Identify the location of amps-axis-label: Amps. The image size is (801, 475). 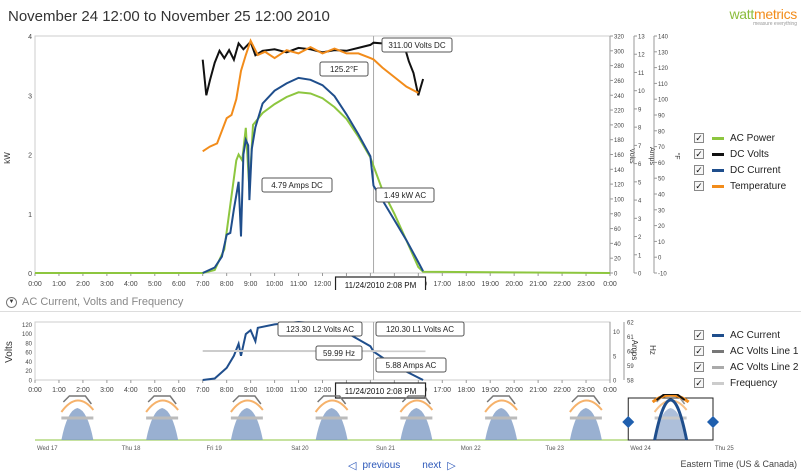
(634, 350).